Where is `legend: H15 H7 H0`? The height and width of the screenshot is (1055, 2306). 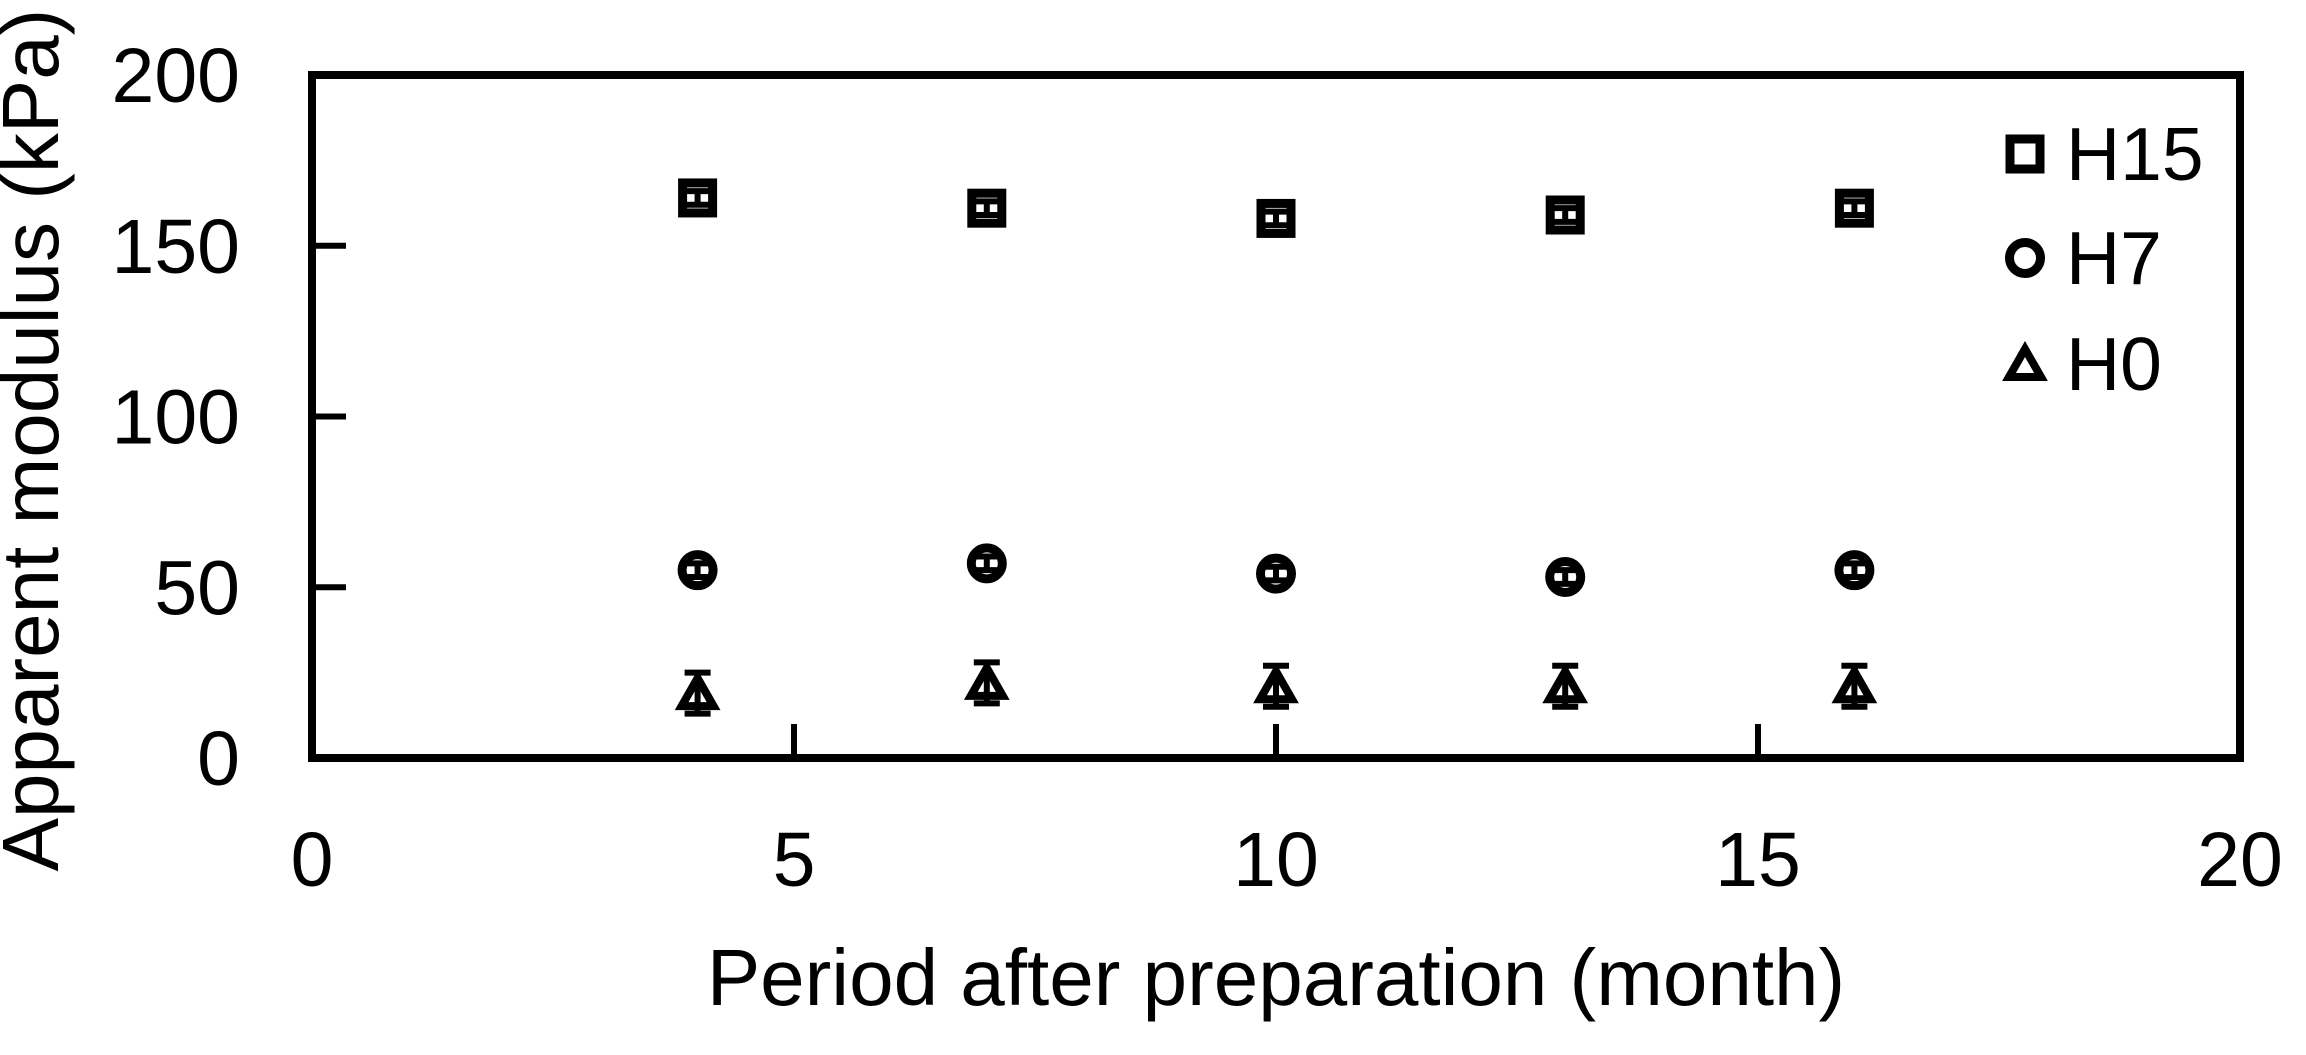 legend: H15 H7 H0 is located at coordinates (2103, 259).